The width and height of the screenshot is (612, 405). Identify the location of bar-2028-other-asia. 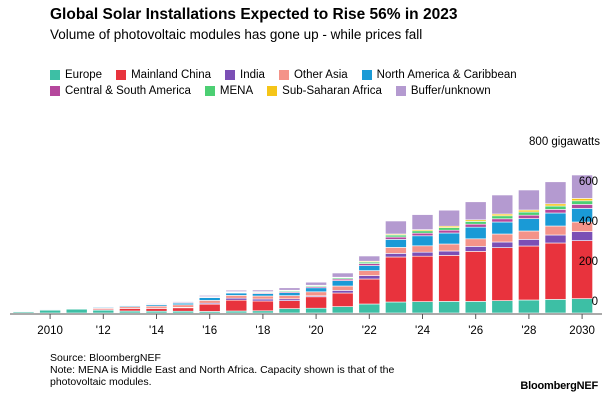
(529, 235).